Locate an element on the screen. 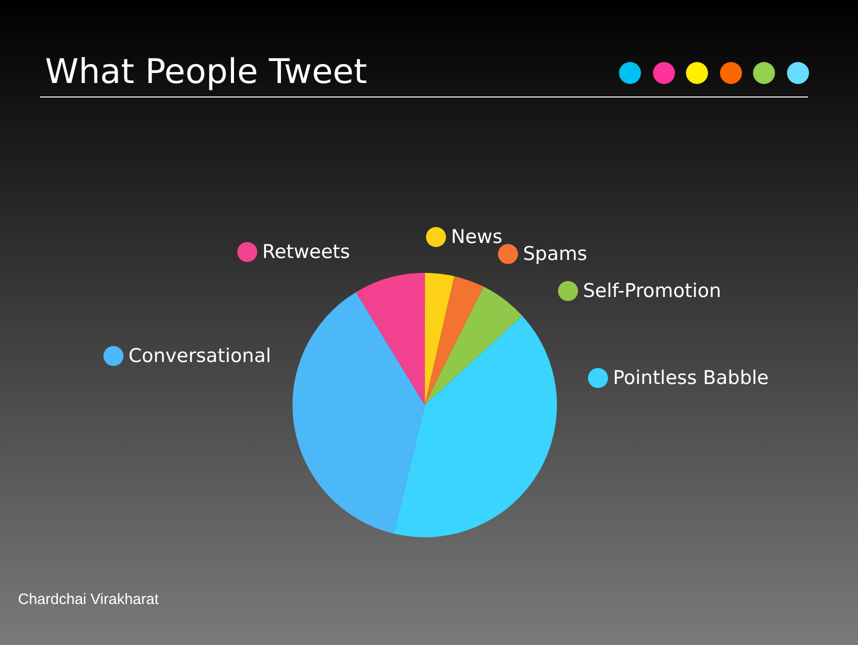 The height and width of the screenshot is (645, 858). legend-label: Self-Promotion is located at coordinates (652, 291).